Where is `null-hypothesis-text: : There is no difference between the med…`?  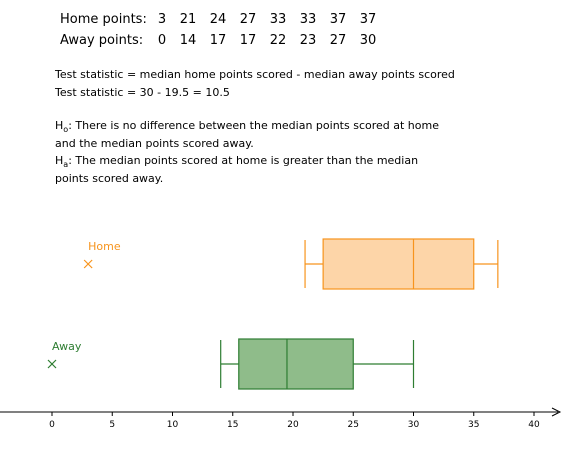 null-hypothesis-text: : There is no difference between the med… is located at coordinates (247, 134).